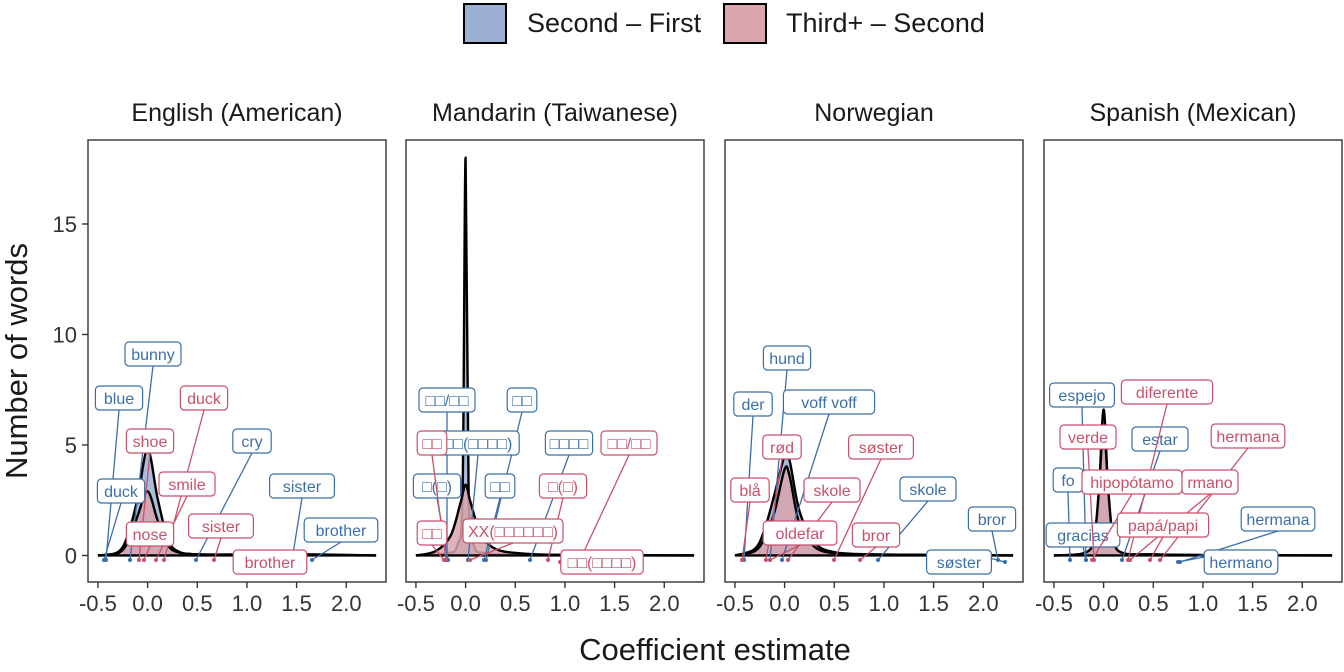  I want to click on legend-key-second-first, so click(485, 23).